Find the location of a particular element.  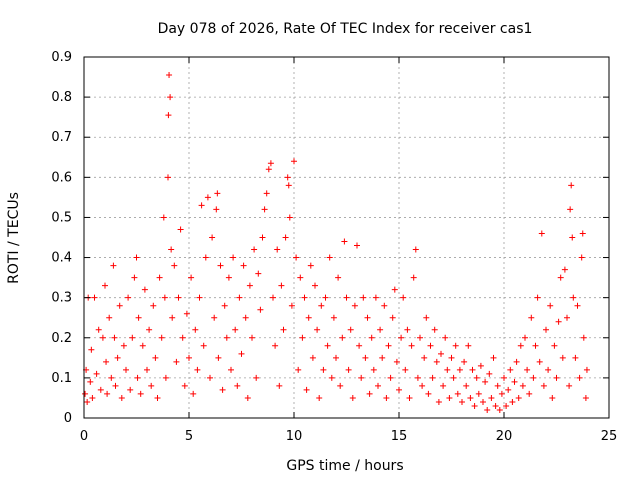

x-tick-label: 25 is located at coordinates (609, 436).